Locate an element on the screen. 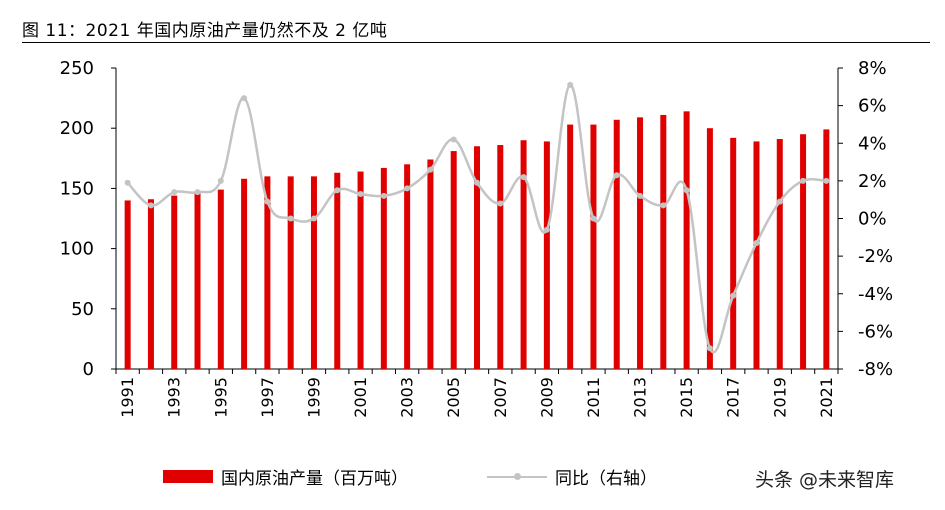 The width and height of the screenshot is (945, 510). yoy-point-2002 is located at coordinates (383, 195).